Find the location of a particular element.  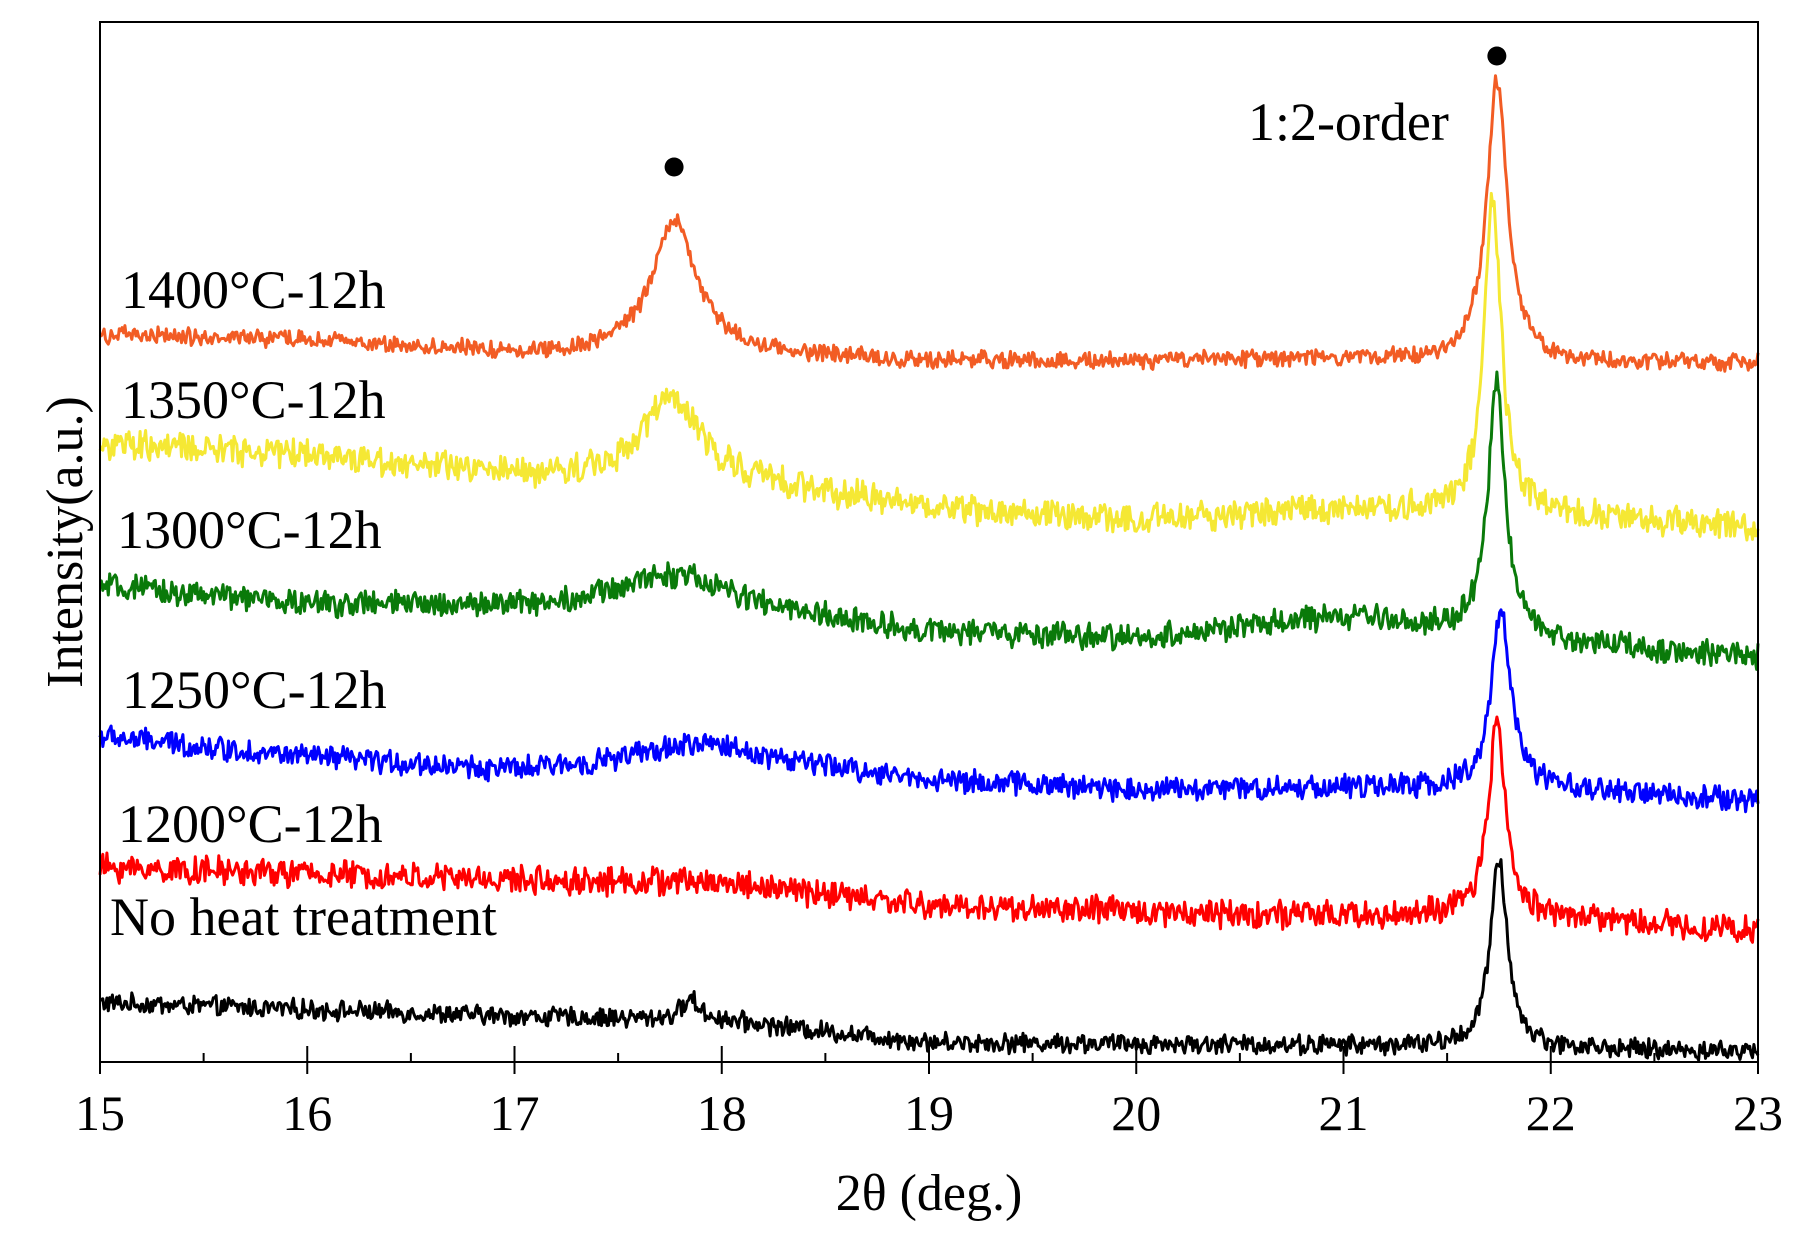

series-label: 1300°C-12h is located at coordinates (249, 530).